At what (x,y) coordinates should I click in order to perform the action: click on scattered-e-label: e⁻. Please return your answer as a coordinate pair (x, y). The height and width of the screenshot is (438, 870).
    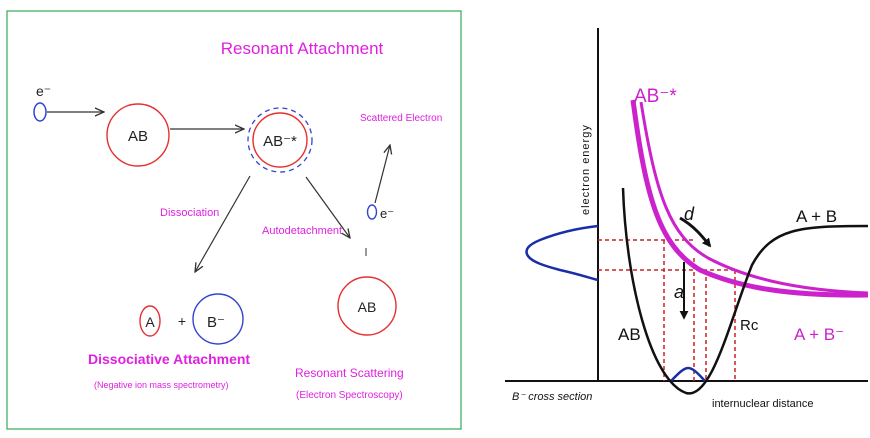
    Looking at the image, I should click on (387, 213).